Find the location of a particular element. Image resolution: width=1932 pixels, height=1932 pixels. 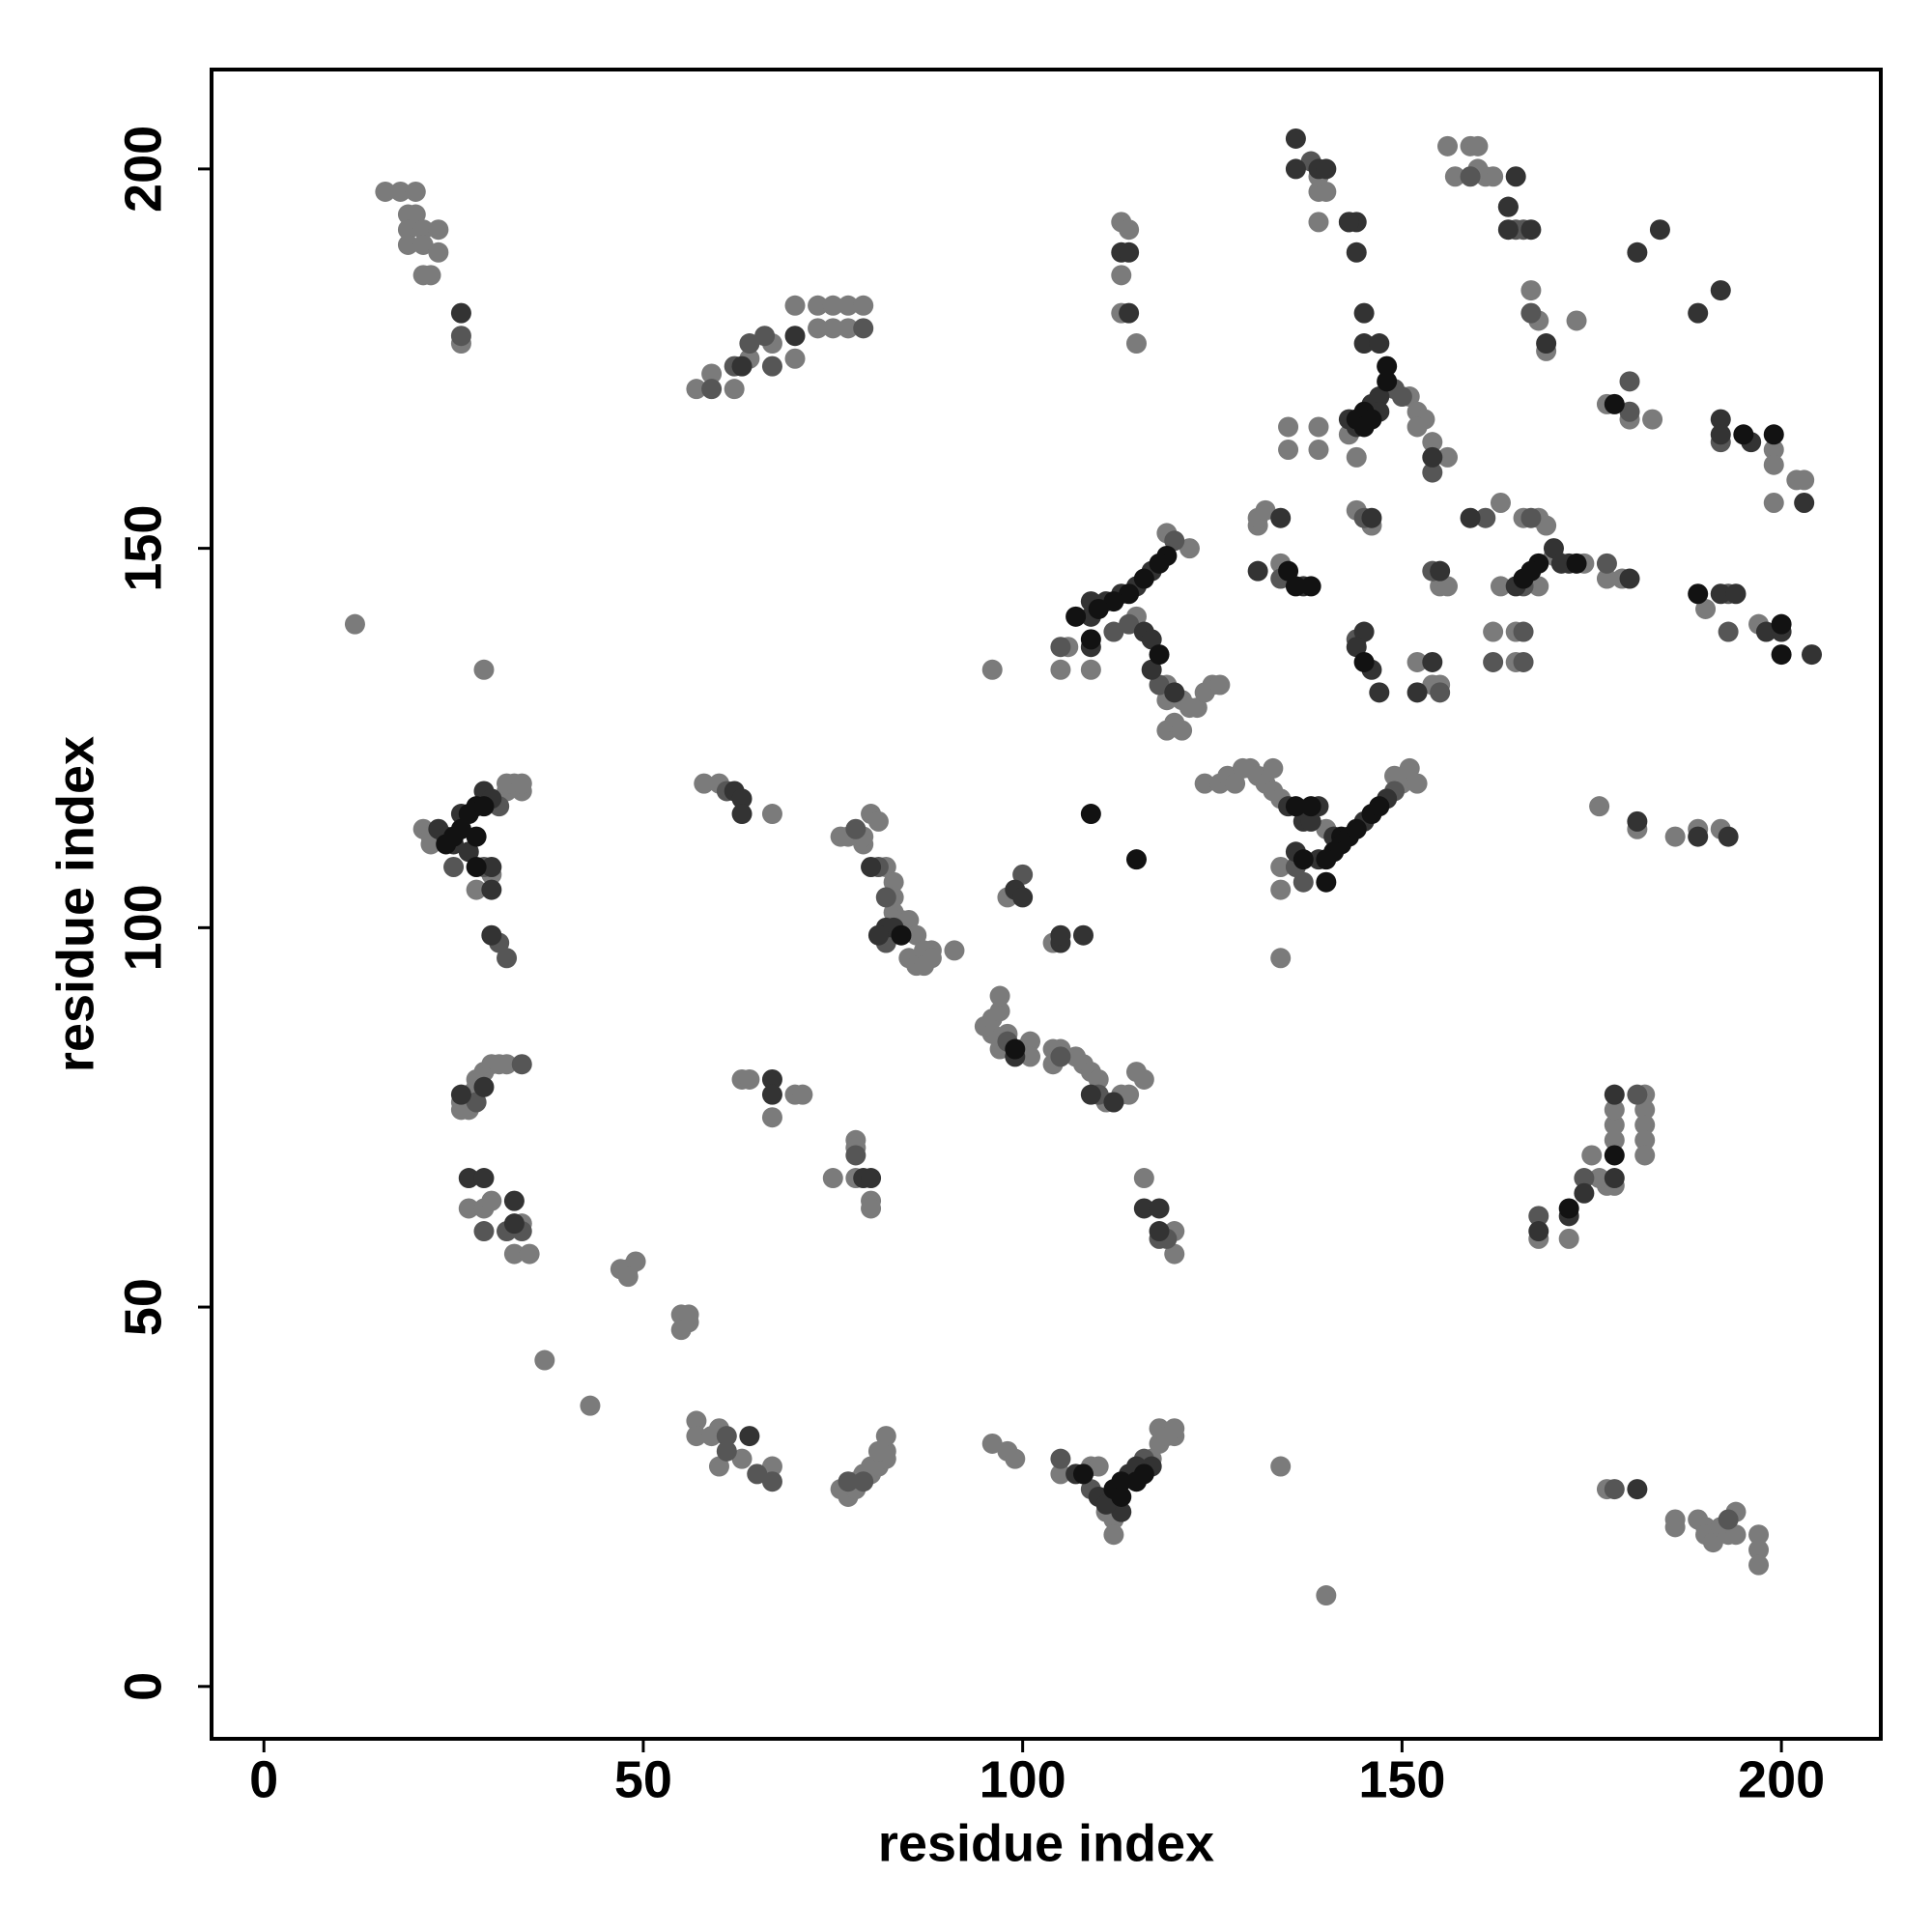

y-tick-label: 50 is located at coordinates (143, 1307).